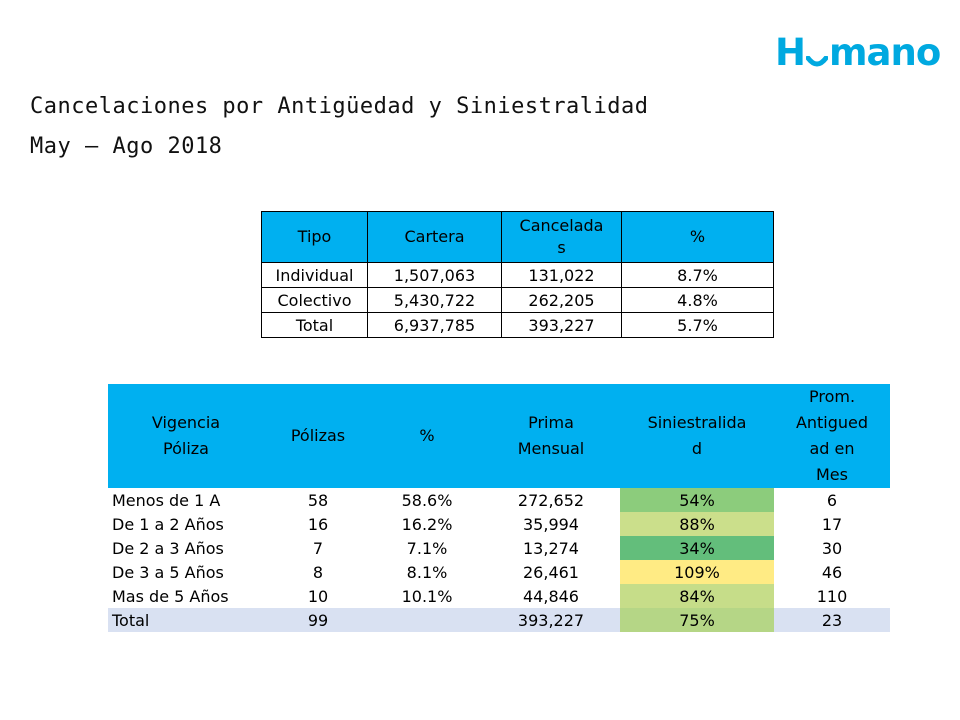  What do you see at coordinates (561, 300) in the screenshot?
I see `table1-cell: 262,205` at bounding box center [561, 300].